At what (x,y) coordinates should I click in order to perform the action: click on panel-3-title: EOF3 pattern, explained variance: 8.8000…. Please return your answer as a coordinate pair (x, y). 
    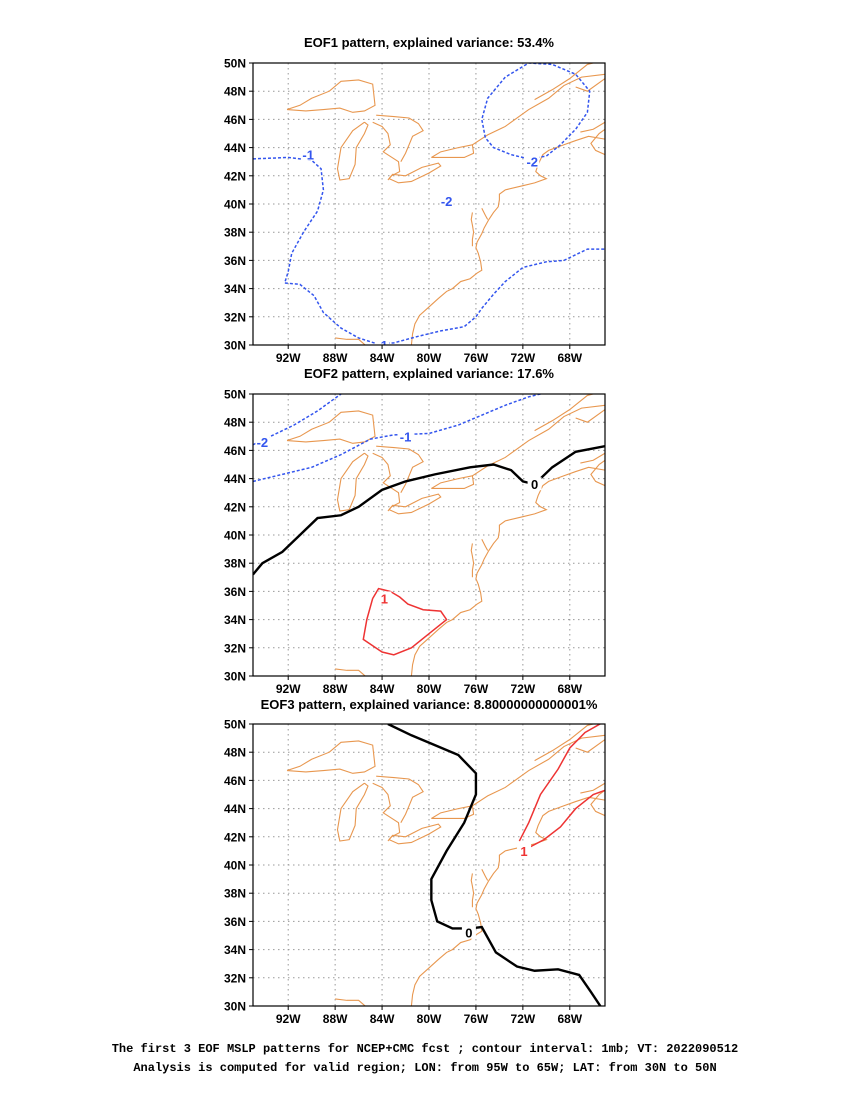
    Looking at the image, I should click on (429, 704).